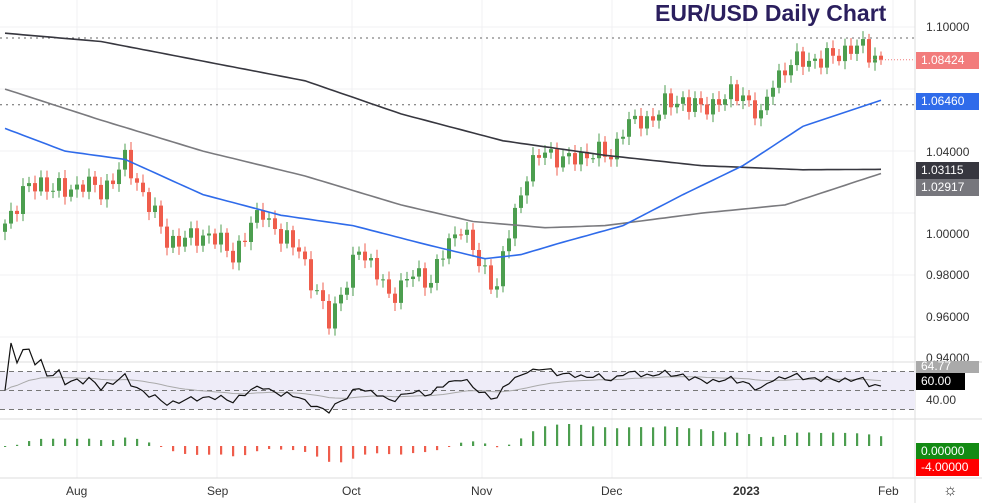 Image resolution: width=982 pixels, height=503 pixels. Describe the element at coordinates (948, 275) in the screenshot. I see `price-tick: 0.98000` at that location.